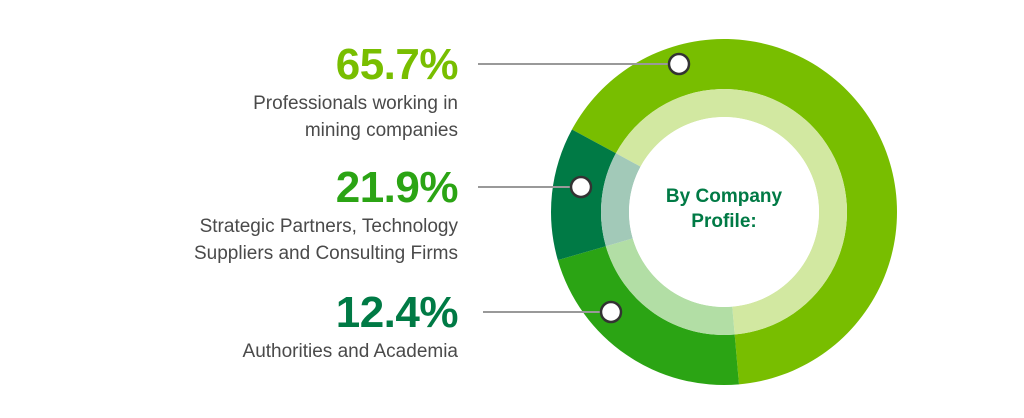  I want to click on category-label-line: Professionals working in, so click(355, 103).